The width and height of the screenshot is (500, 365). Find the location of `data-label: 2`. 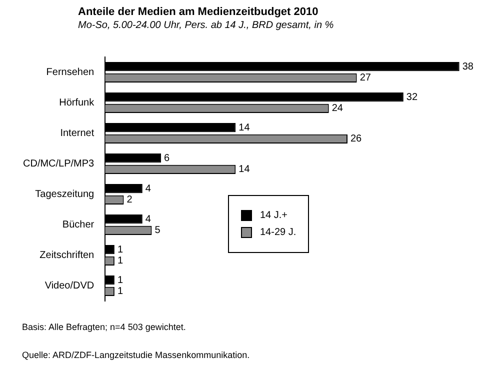

data-label: 2 is located at coordinates (129, 200).